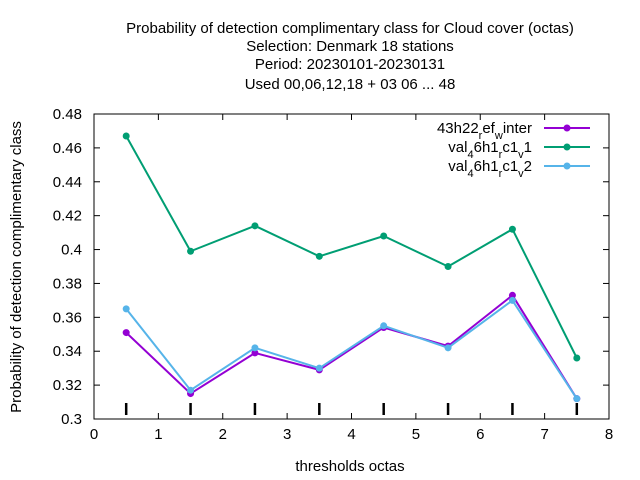  I want to click on sample-markers, so click(351, 409).